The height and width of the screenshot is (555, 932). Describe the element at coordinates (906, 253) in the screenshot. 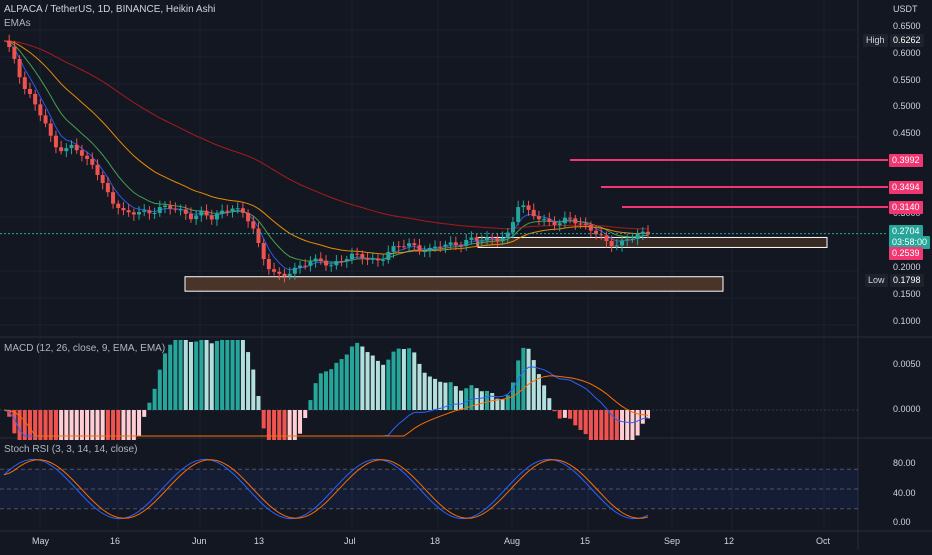

I see `support-badge: 0.2539` at that location.